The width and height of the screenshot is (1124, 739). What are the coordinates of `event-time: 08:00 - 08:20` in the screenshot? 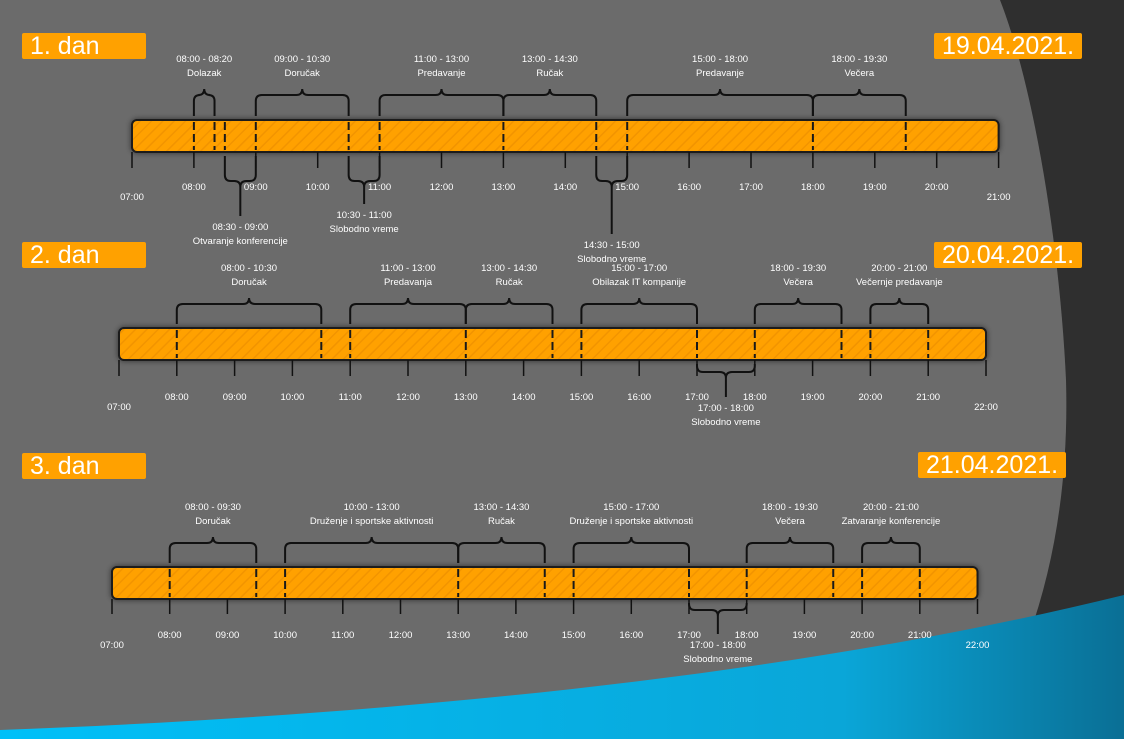 It's located at (204, 59).